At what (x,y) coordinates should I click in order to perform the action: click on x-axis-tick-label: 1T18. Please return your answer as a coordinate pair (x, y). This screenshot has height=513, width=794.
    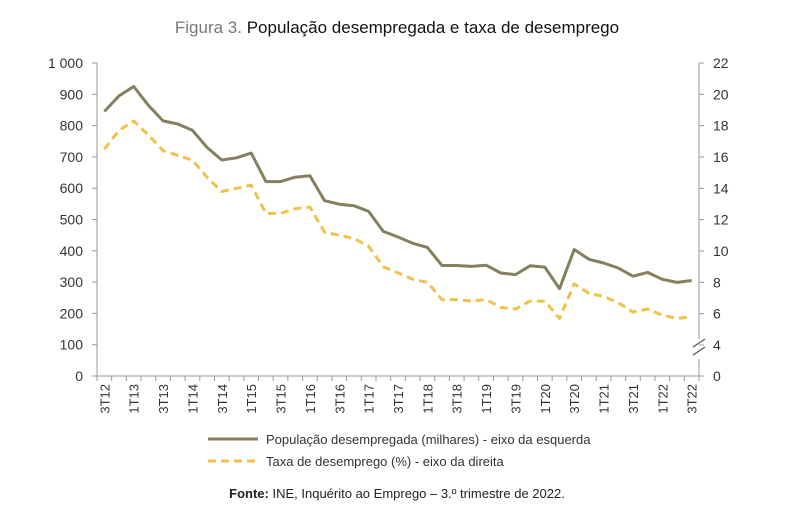
    Looking at the image, I should click on (427, 399).